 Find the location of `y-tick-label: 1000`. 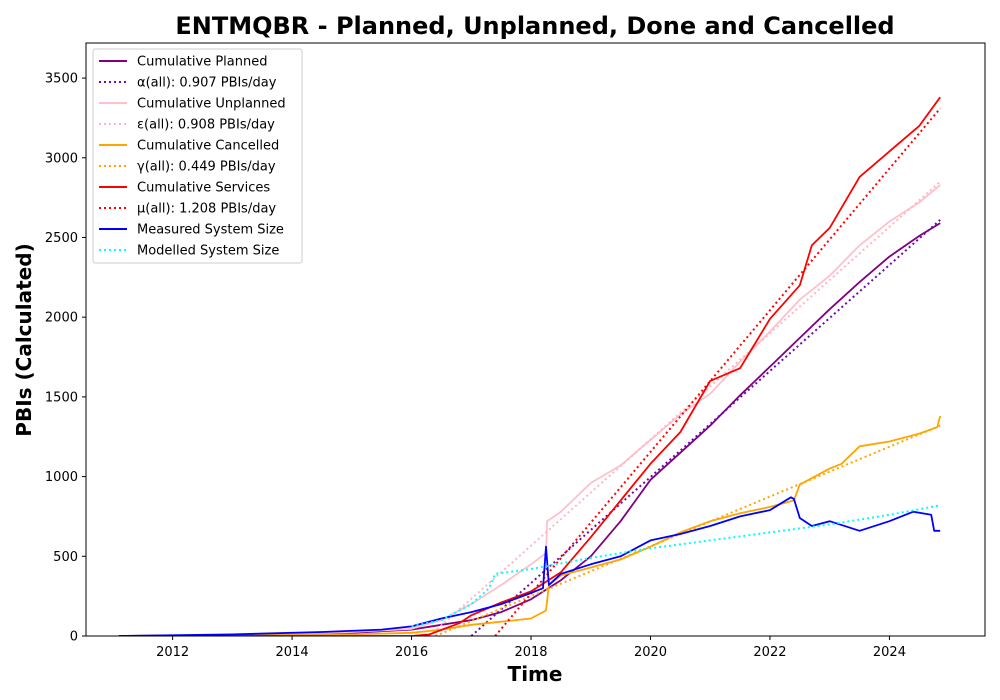

y-tick-label: 1000 is located at coordinates (61, 477).